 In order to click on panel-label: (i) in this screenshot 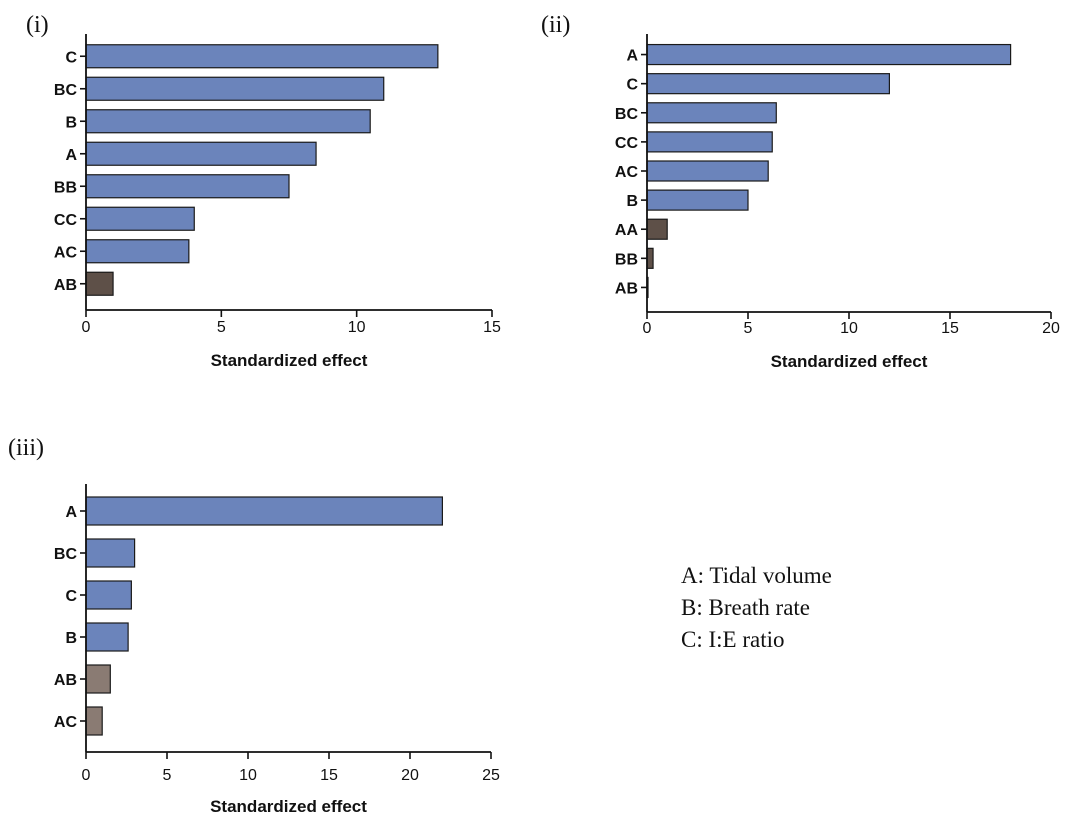, I will do `click(37, 25)`.